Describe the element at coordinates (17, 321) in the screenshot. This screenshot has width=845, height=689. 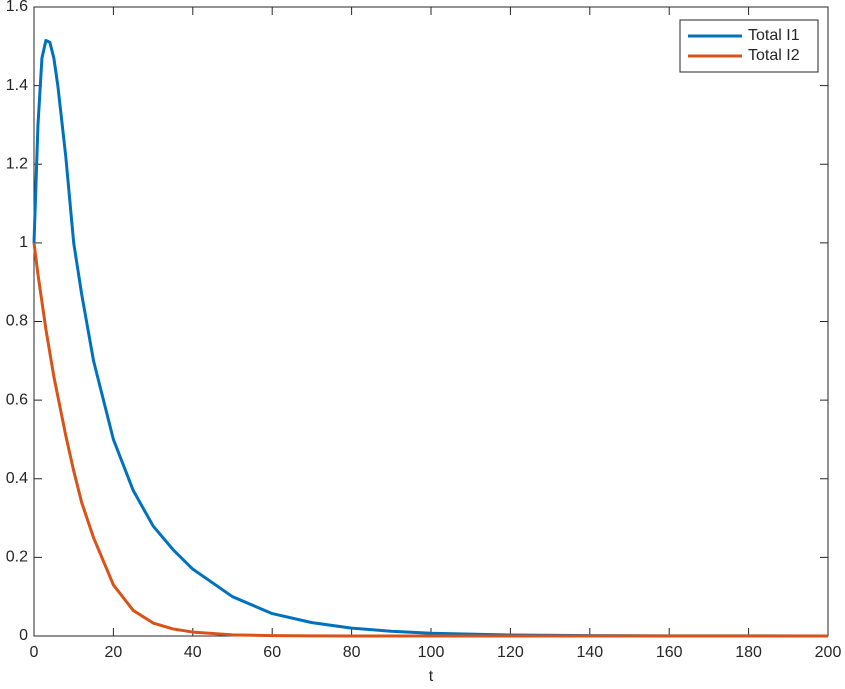
I see `y-tick-label: 0.8` at that location.